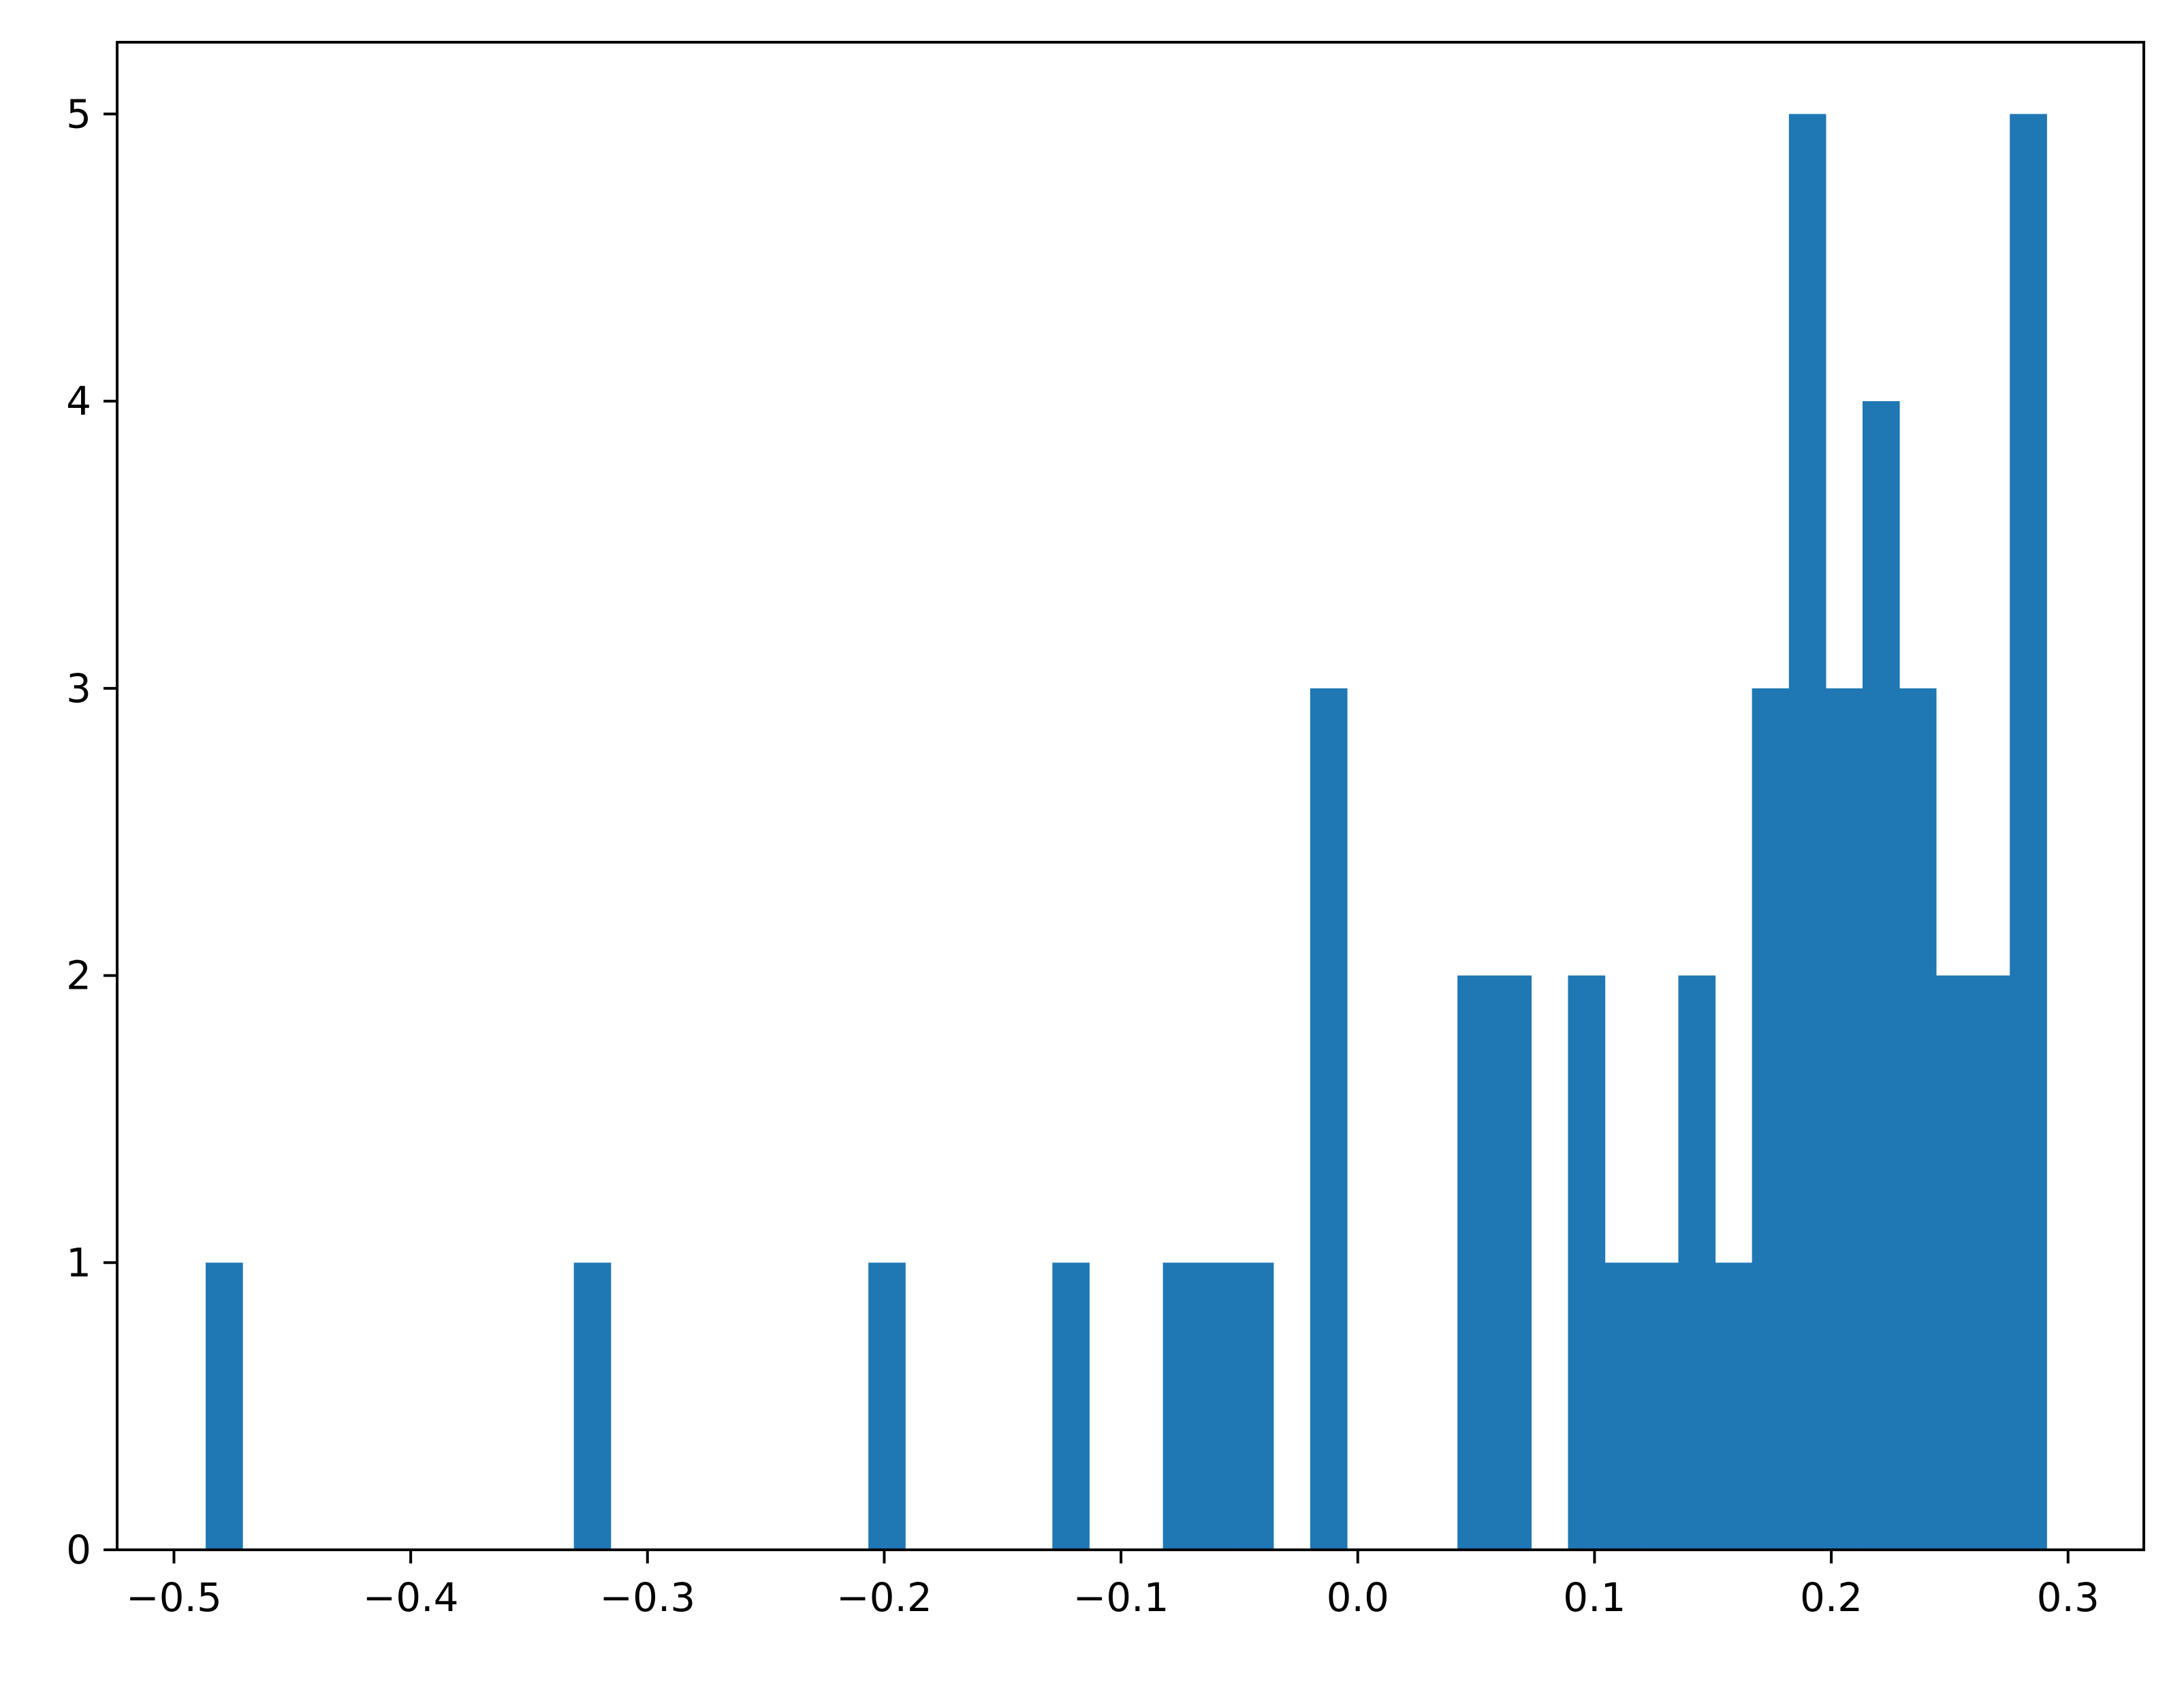 Image resolution: width=2184 pixels, height=1686 pixels. Describe the element at coordinates (411, 1598) in the screenshot. I see `x-tick-label: −0.4` at that location.